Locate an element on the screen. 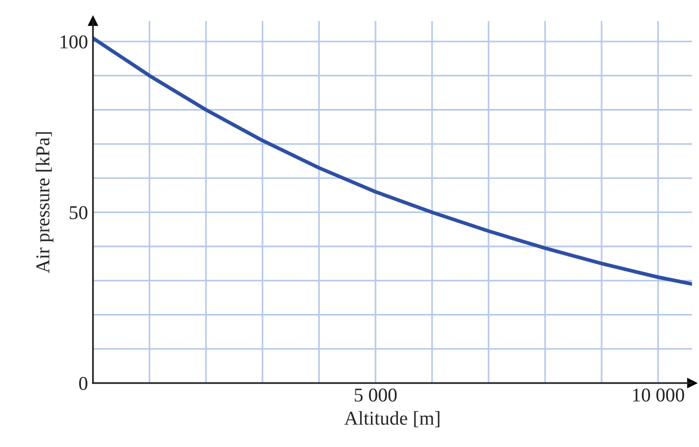 Image resolution: width=699 pixels, height=447 pixels. x-tick-label: 5 000 is located at coordinates (375, 395).